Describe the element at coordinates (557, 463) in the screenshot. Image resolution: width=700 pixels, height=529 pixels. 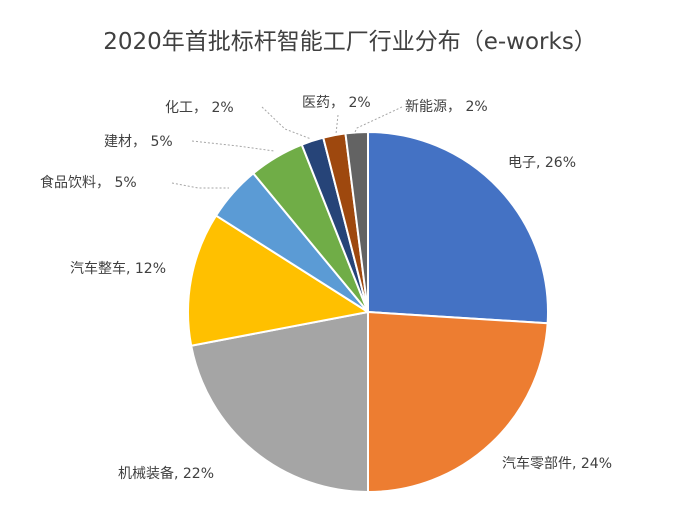
I see `slice-label-2: 汽车零部件, 24%` at that location.